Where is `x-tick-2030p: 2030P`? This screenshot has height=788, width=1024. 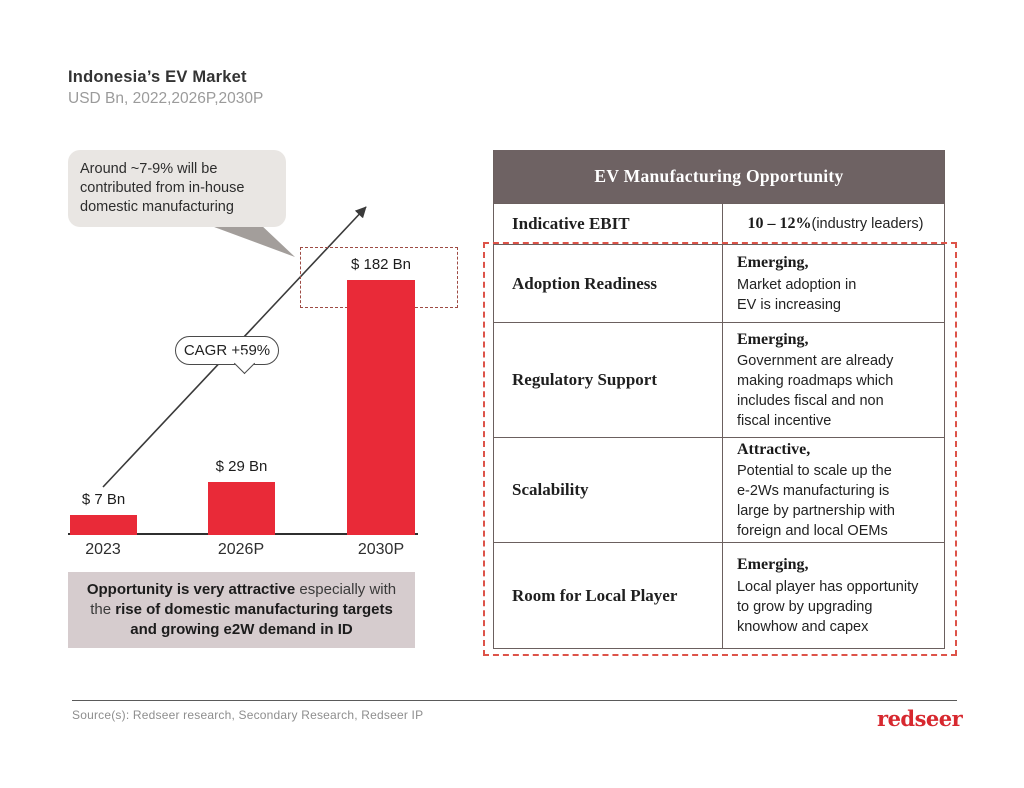 x-tick-2030p: 2030P is located at coordinates (381, 549).